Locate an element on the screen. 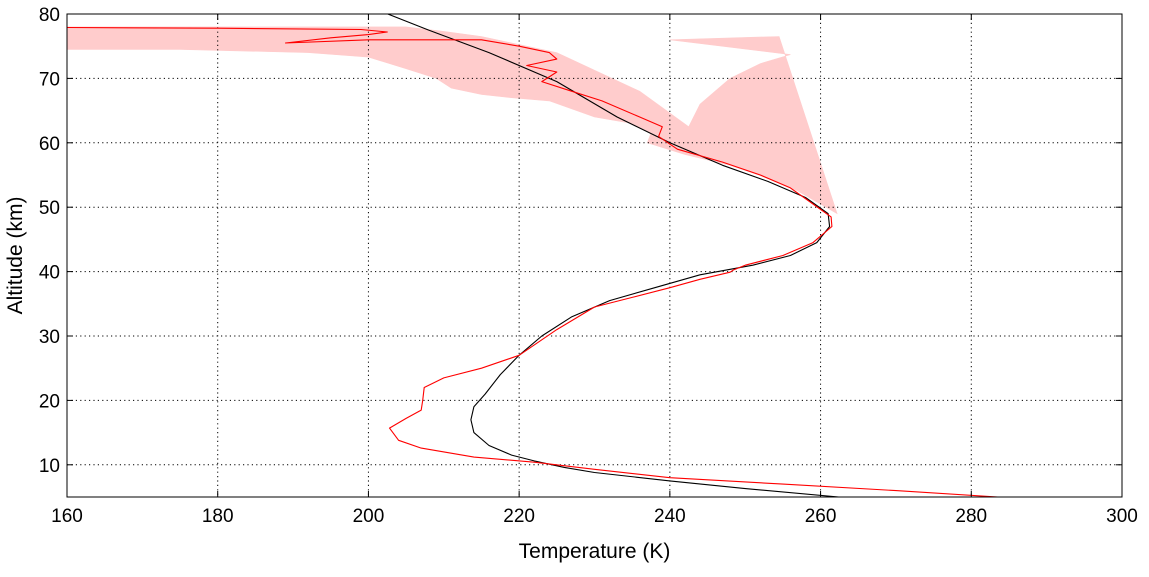 The height and width of the screenshot is (577, 1149). x-tick-label-4: 240 is located at coordinates (670, 516).